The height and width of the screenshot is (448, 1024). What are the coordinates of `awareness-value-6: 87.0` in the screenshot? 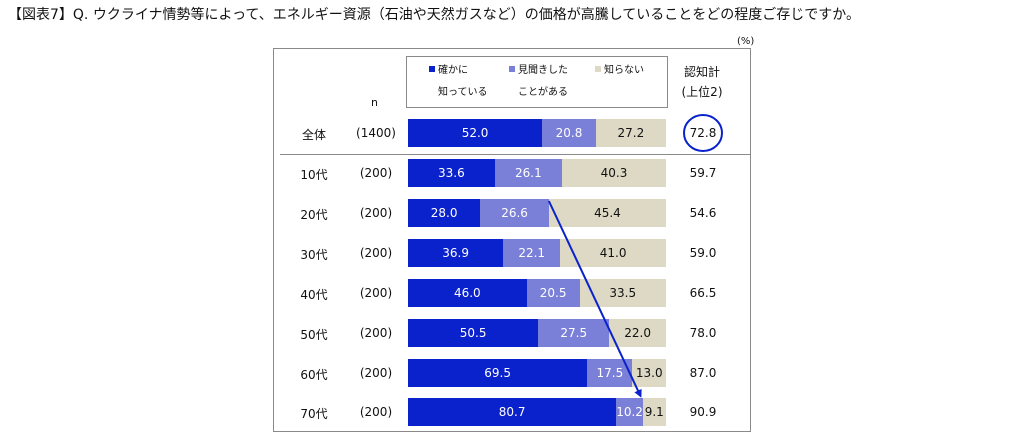 It's located at (703, 373).